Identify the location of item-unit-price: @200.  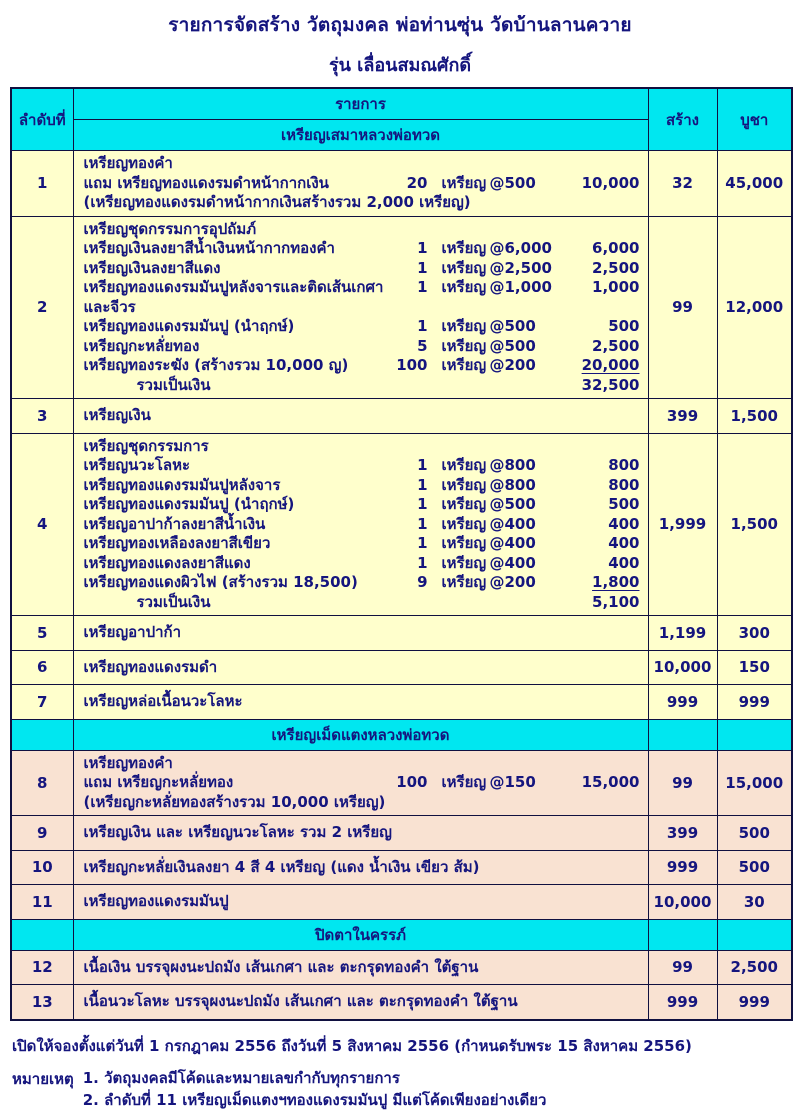
(512, 365).